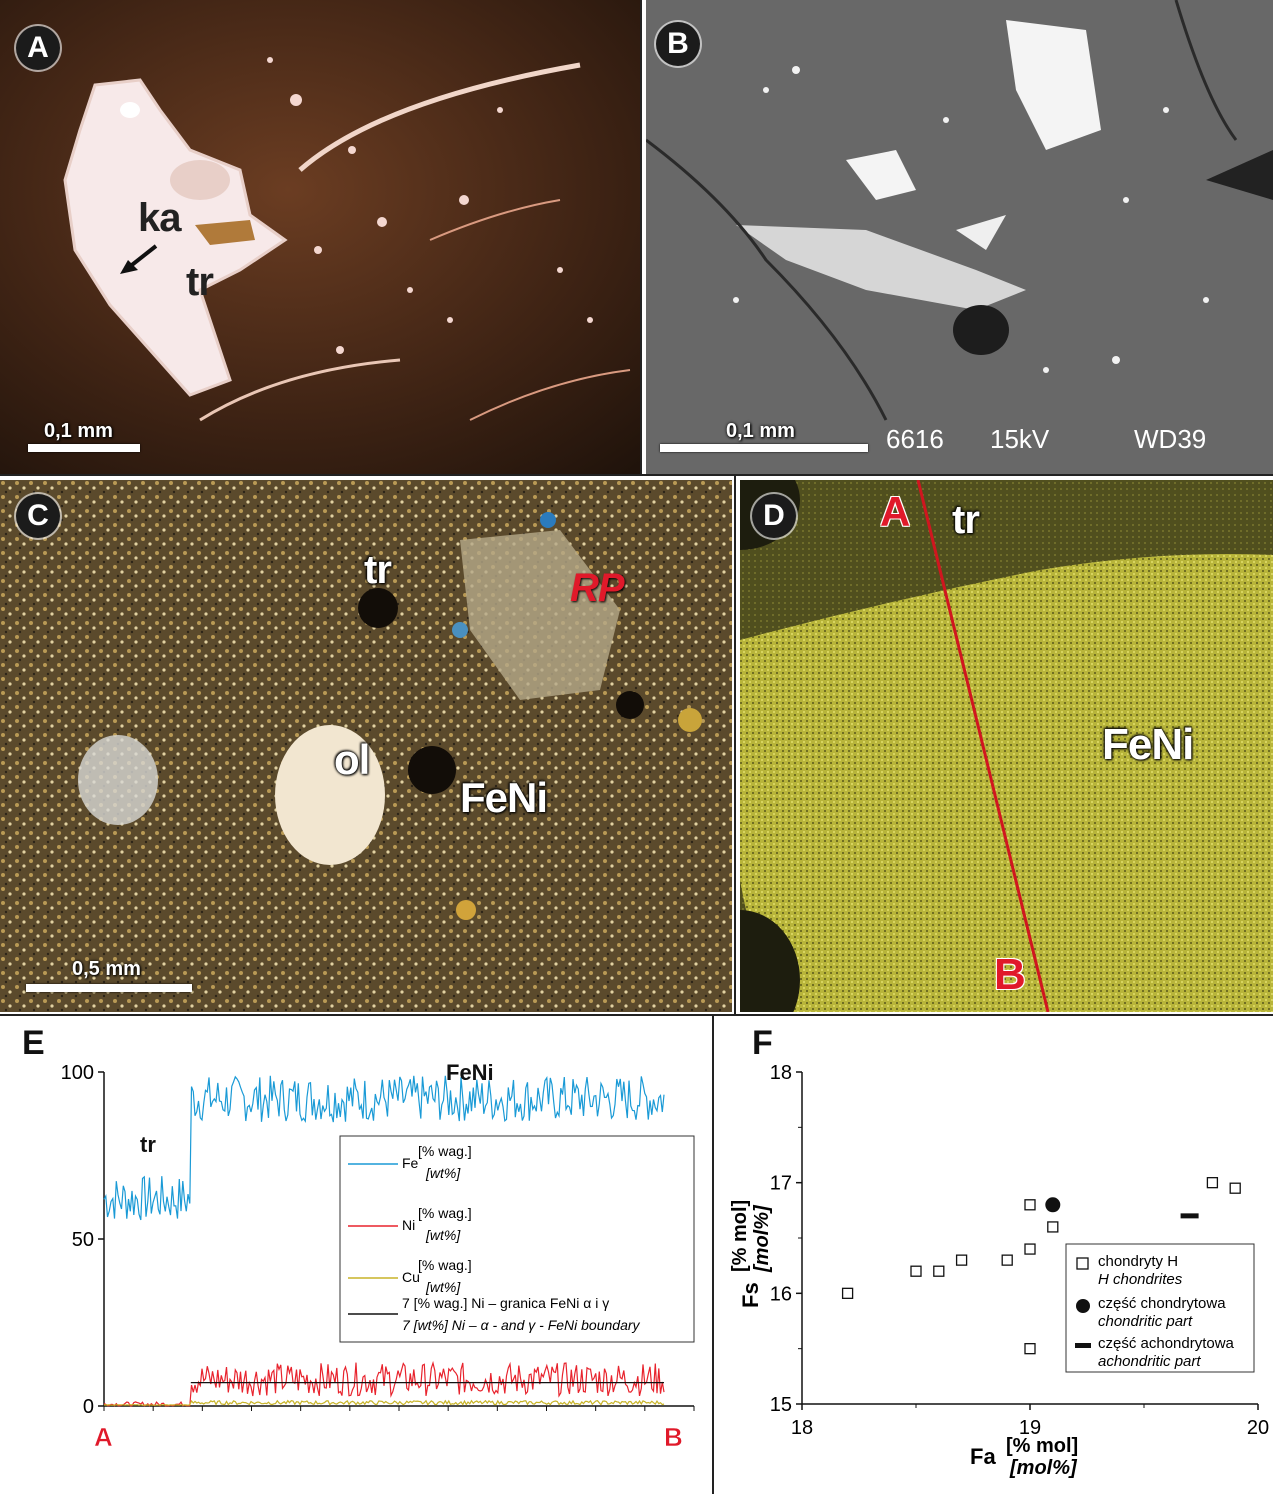 This screenshot has height=1494, width=1273. Describe the element at coordinates (750, 1295) in the screenshot. I see `chart-f-ylabel-main: Fs` at that location.